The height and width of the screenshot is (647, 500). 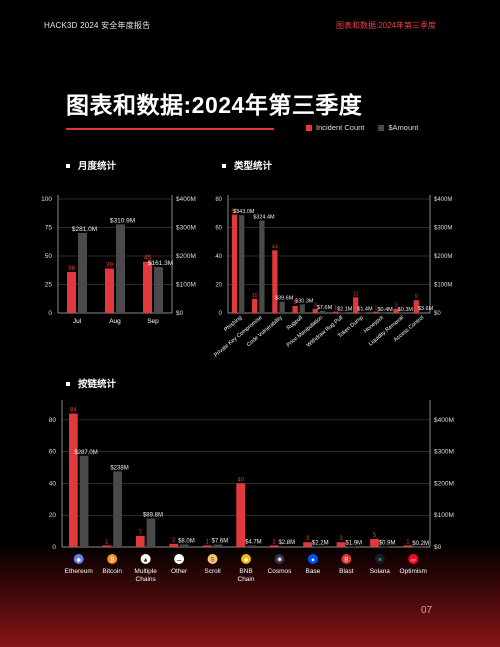 I want to click on type-ytick-right: $100M, so click(x=443, y=286).